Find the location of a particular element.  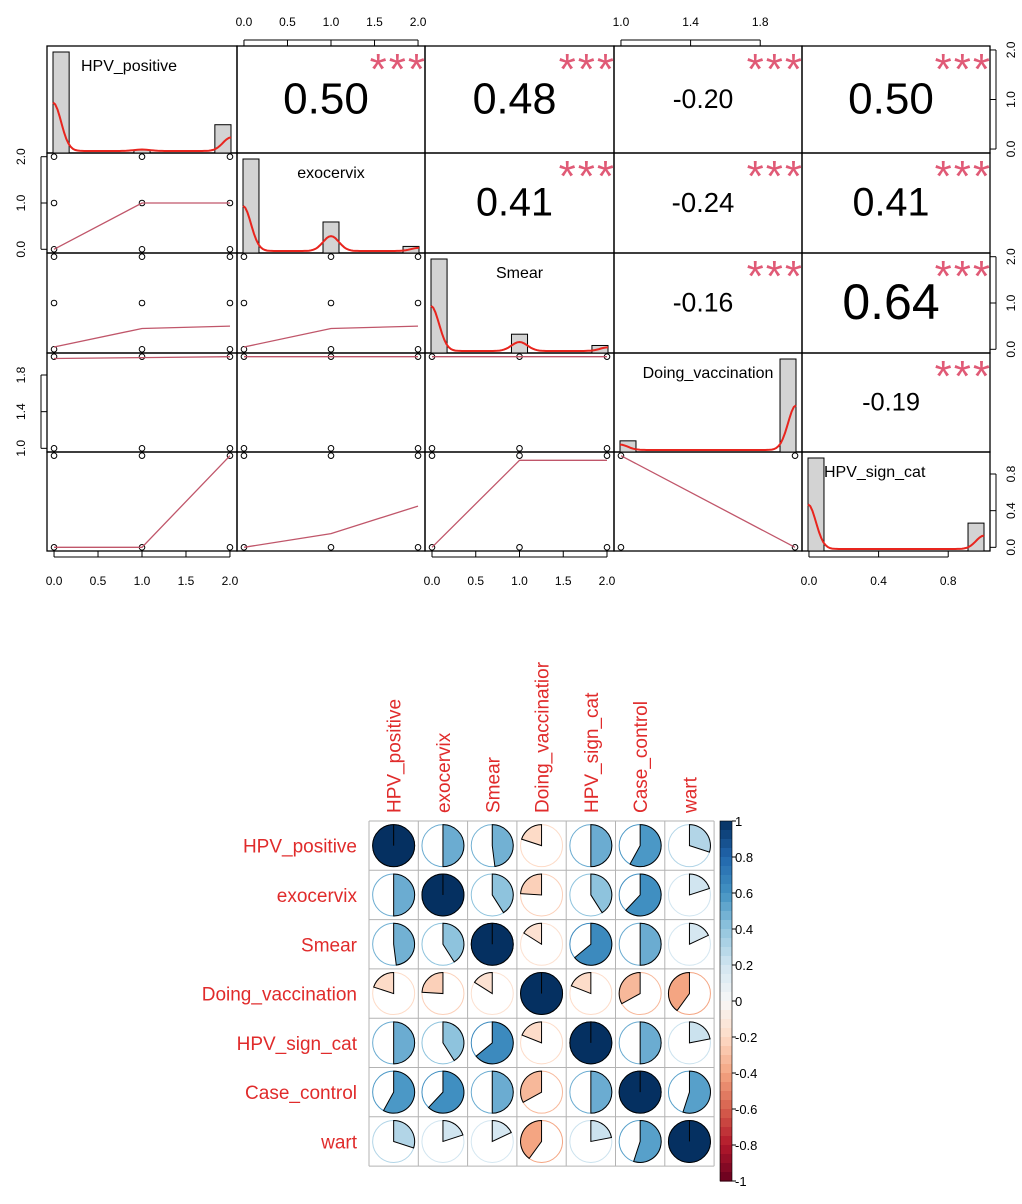

correlation-value: 0.41 is located at coordinates (514, 203).